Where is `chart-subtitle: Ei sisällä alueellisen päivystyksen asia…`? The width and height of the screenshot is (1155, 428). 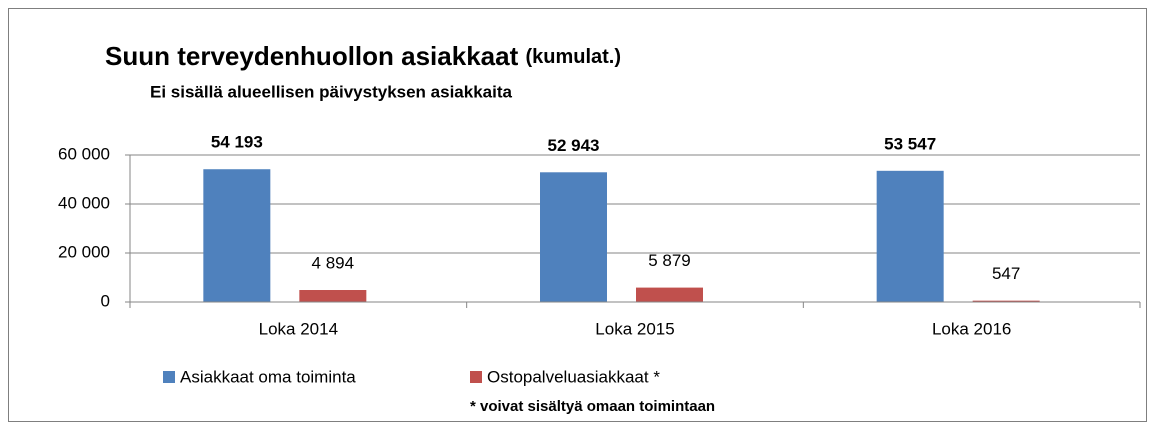
chart-subtitle: Ei sisällä alueellisen päivystyksen asia… is located at coordinates (331, 91).